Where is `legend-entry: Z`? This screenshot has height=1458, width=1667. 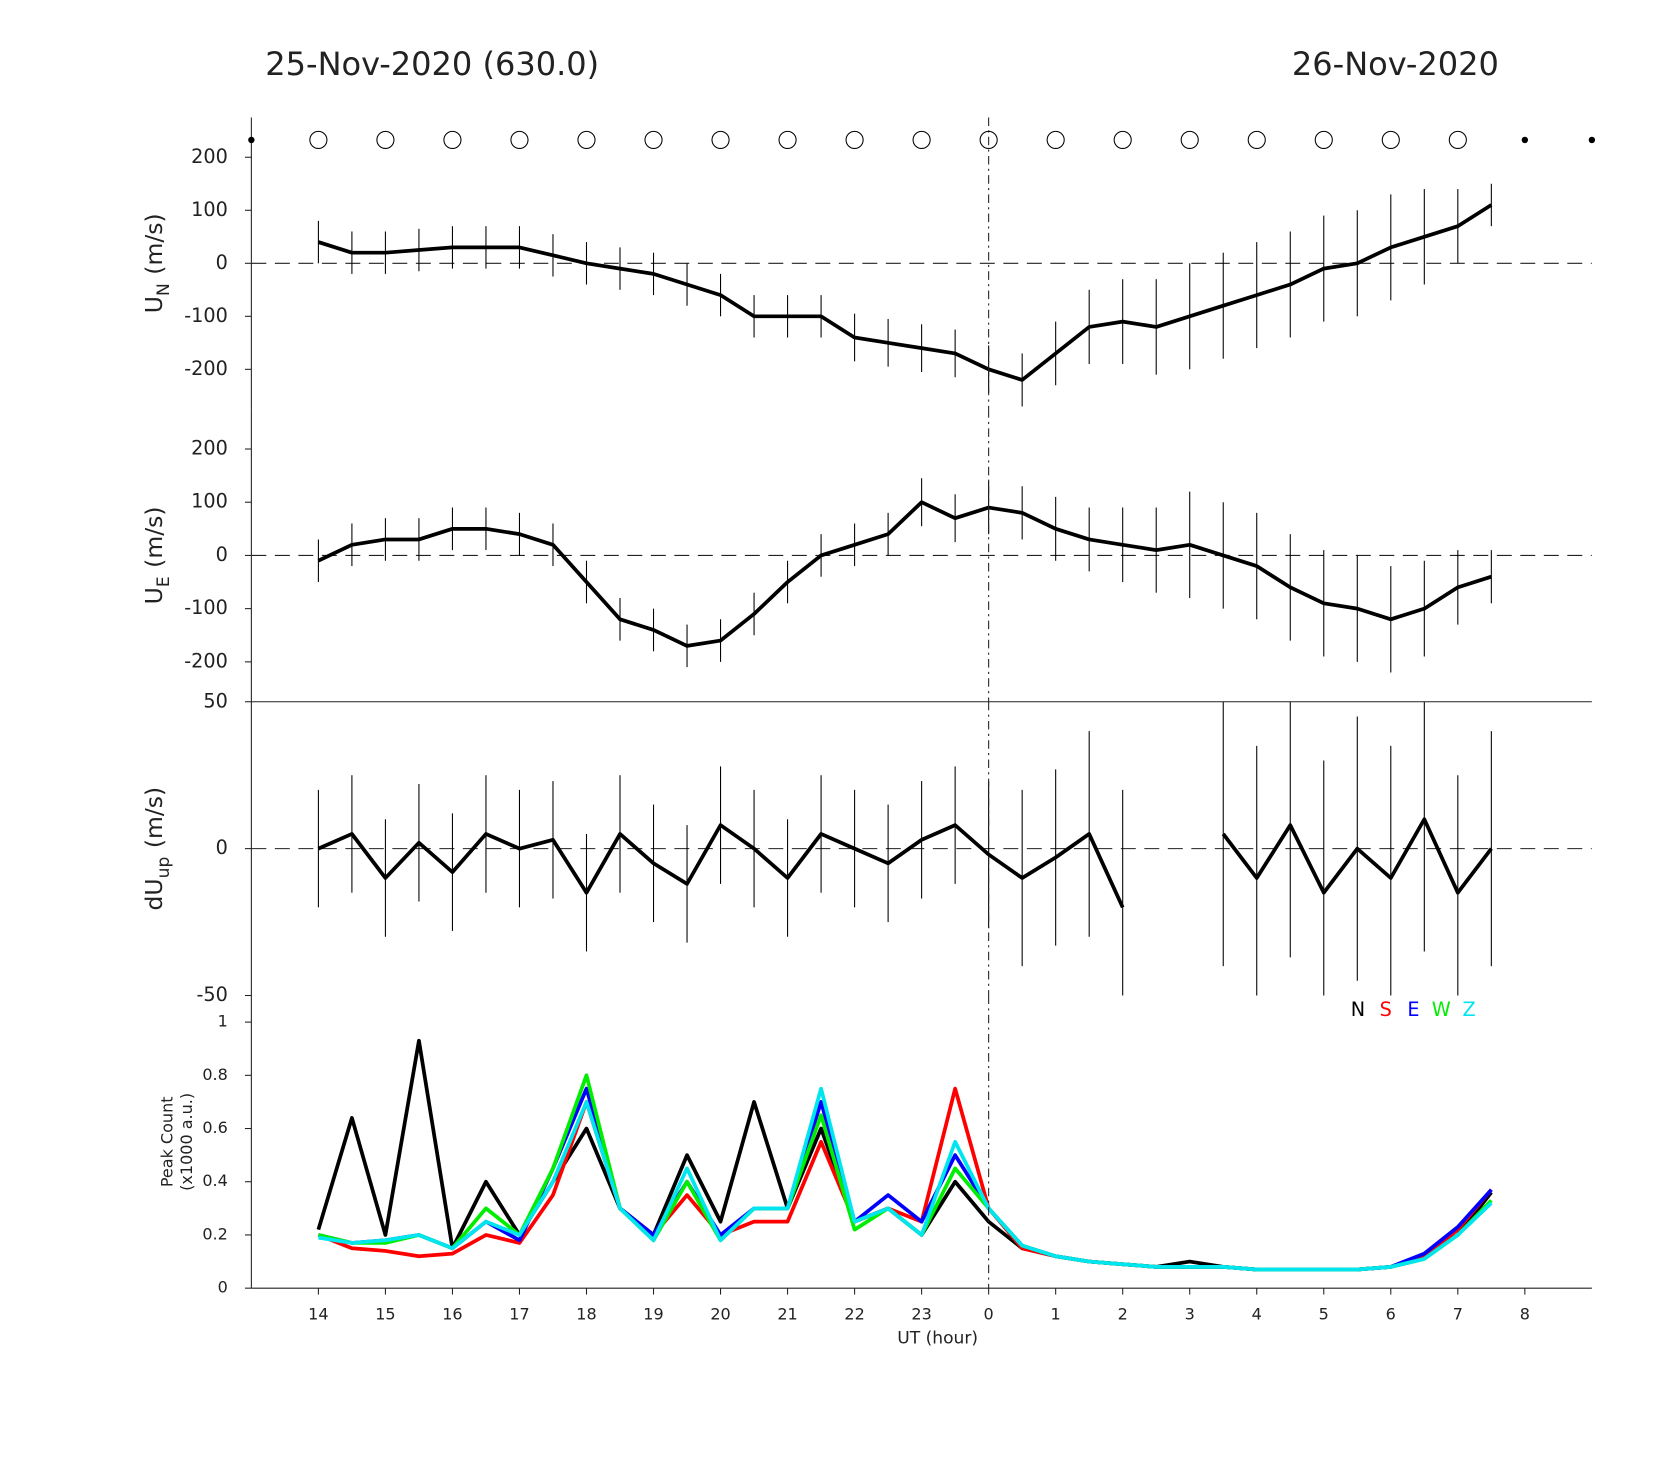 legend-entry: Z is located at coordinates (1468, 1009).